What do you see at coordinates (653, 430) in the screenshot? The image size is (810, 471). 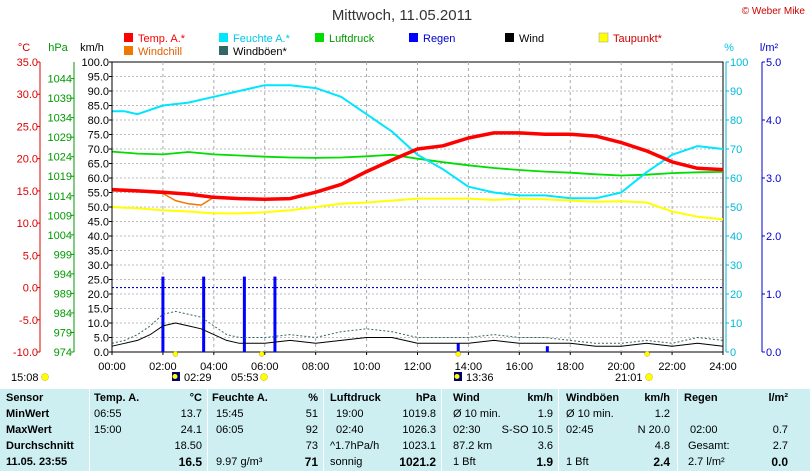 I see `boeen-max-dir: N 20.0` at bounding box center [653, 430].